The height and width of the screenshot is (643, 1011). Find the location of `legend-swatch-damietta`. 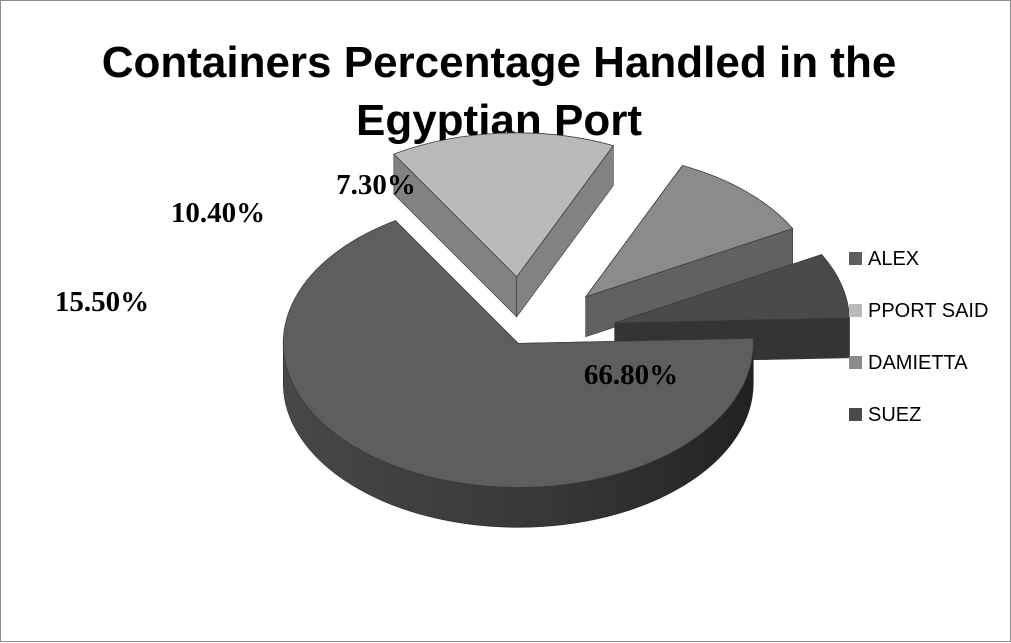

legend-swatch-damietta is located at coordinates (855, 362).